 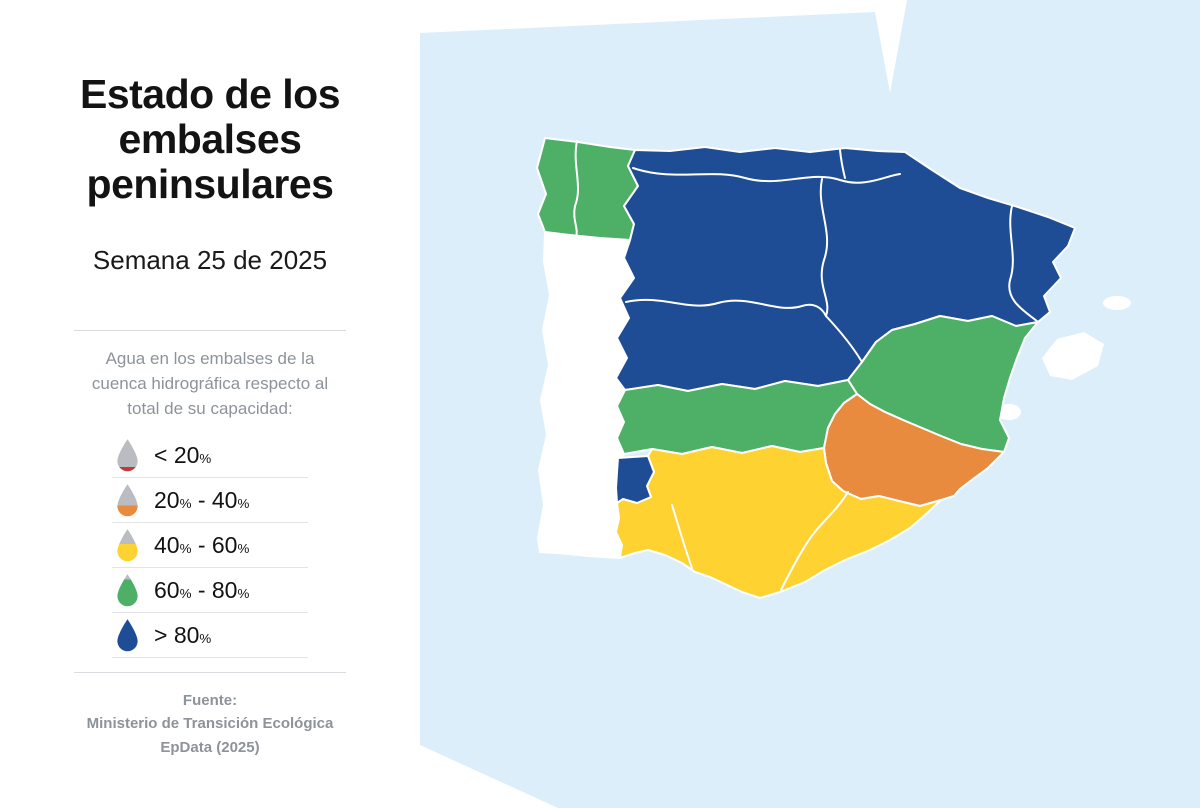 What do you see at coordinates (1117, 303) in the screenshot?
I see `island-menorca` at bounding box center [1117, 303].